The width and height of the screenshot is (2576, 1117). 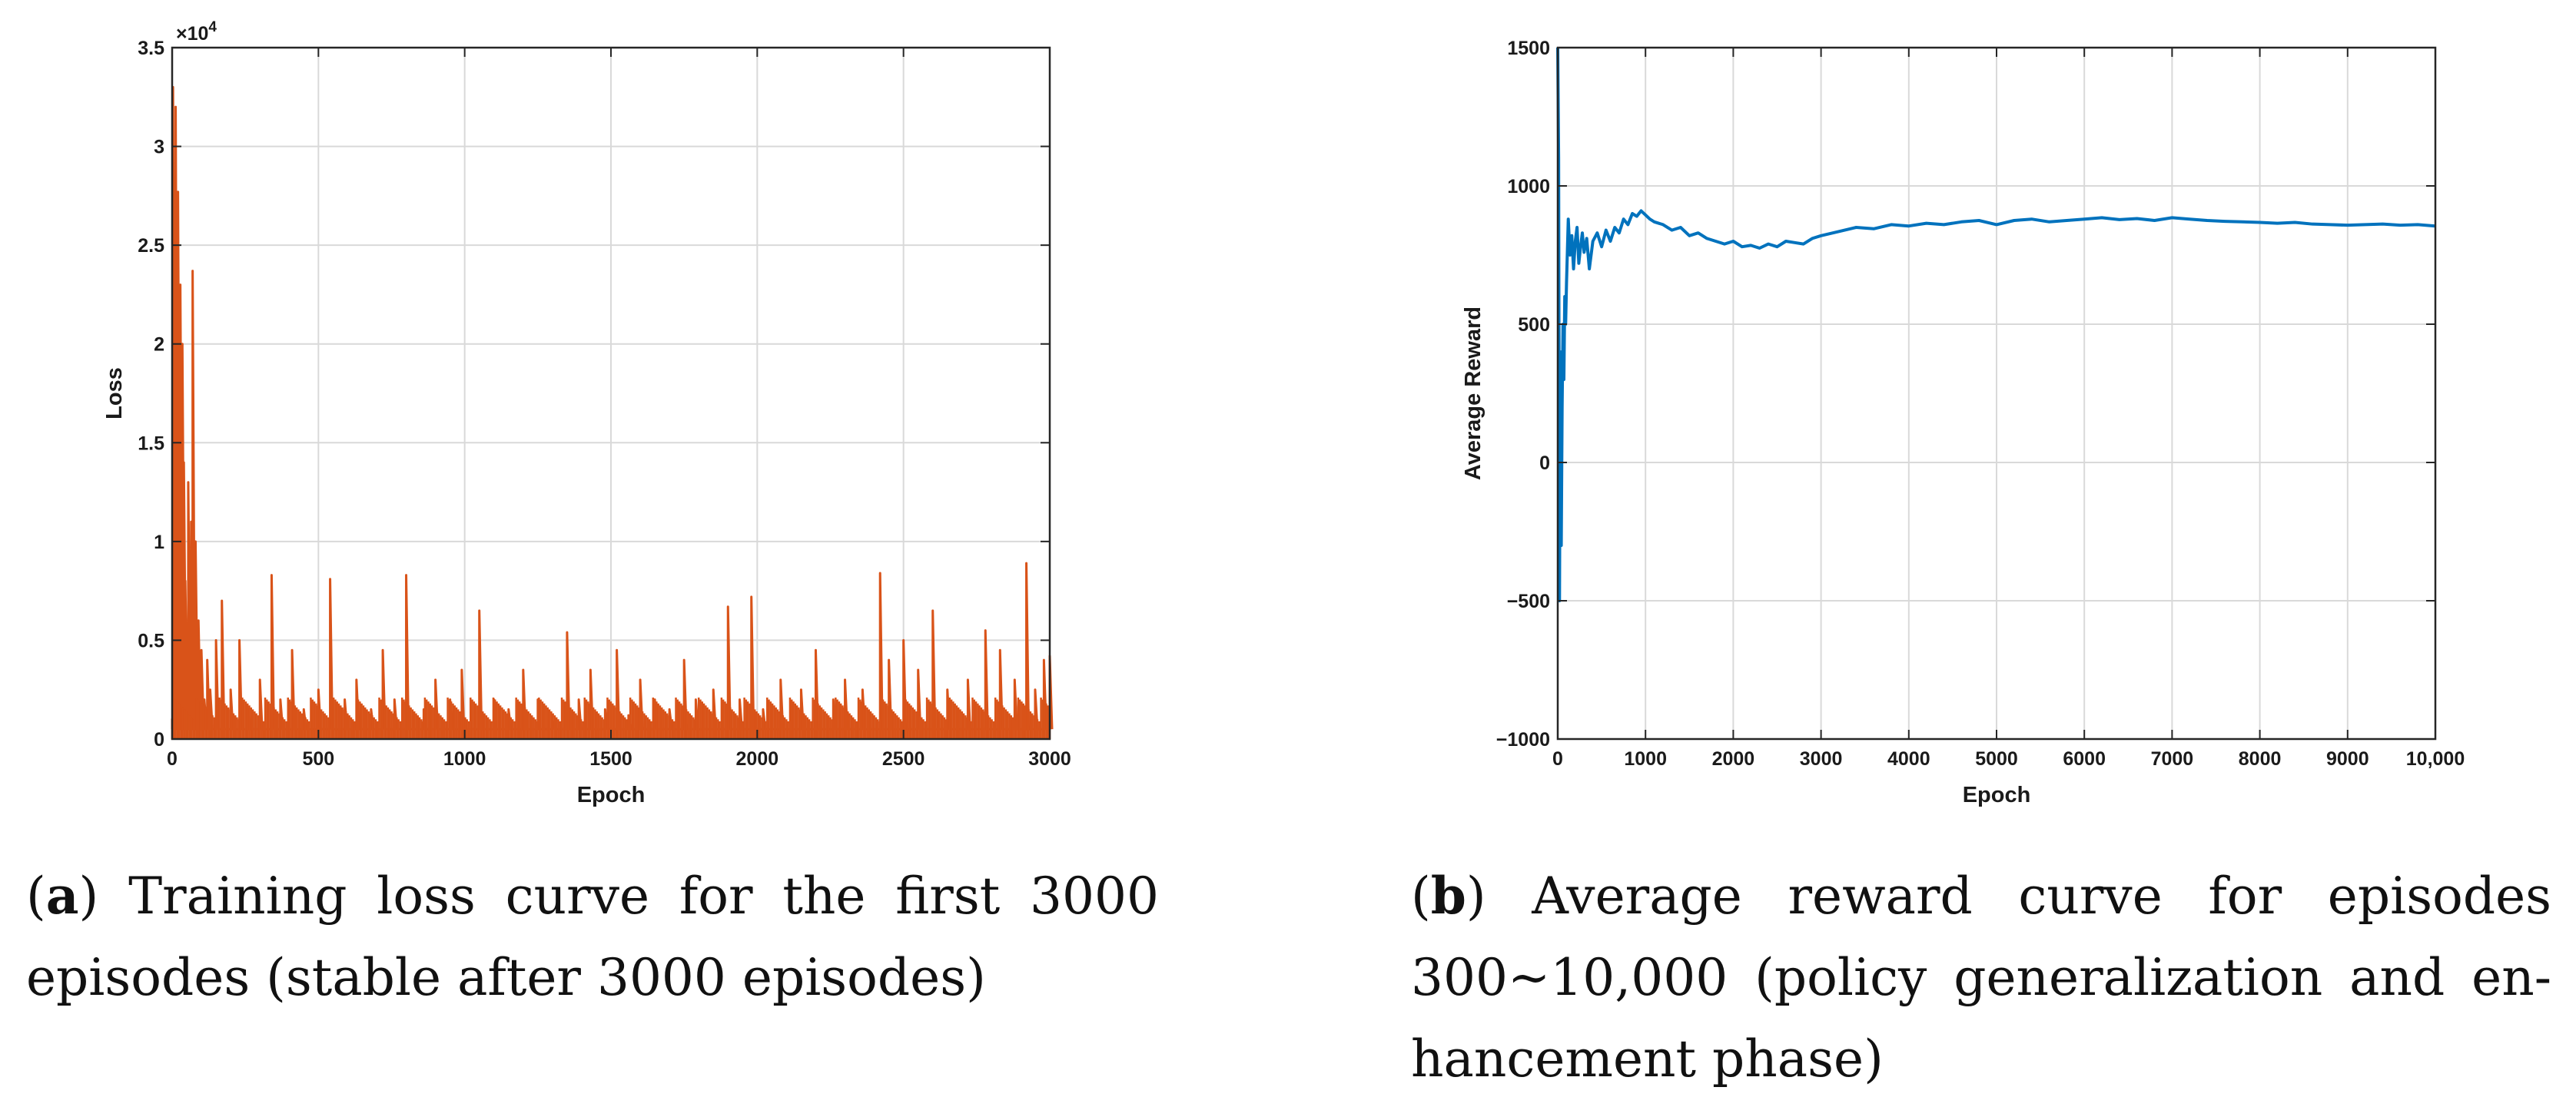 What do you see at coordinates (1996, 759) in the screenshot?
I see `x-tick-label: 5000` at bounding box center [1996, 759].